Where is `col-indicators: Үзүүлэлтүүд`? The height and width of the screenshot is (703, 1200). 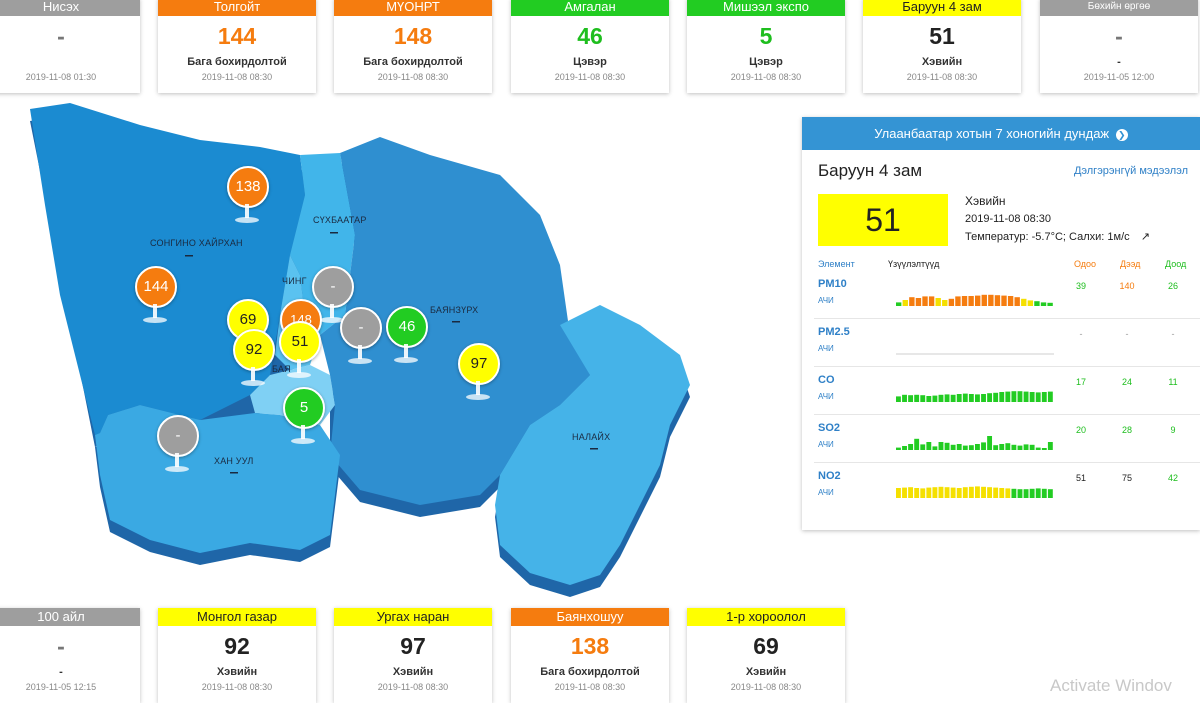 col-indicators: Үзүүлэлтүүд is located at coordinates (914, 264).